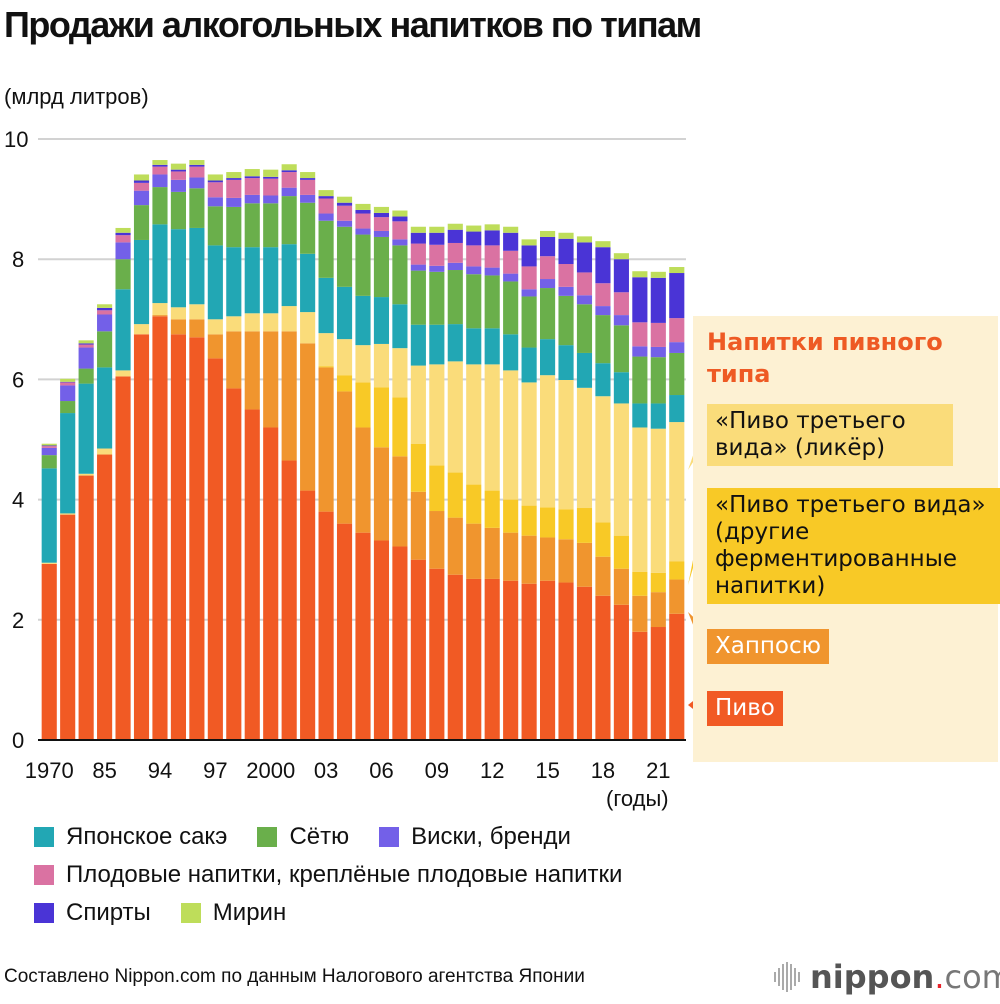  What do you see at coordinates (566, 561) in the screenshot?
I see `bar-segment-1-2016` at bounding box center [566, 561].